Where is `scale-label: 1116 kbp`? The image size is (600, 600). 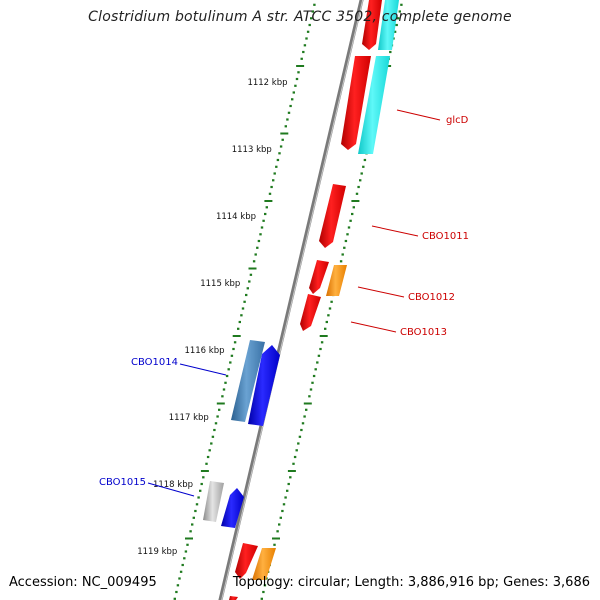
scale-label: 1116 kbp is located at coordinates (204, 351).